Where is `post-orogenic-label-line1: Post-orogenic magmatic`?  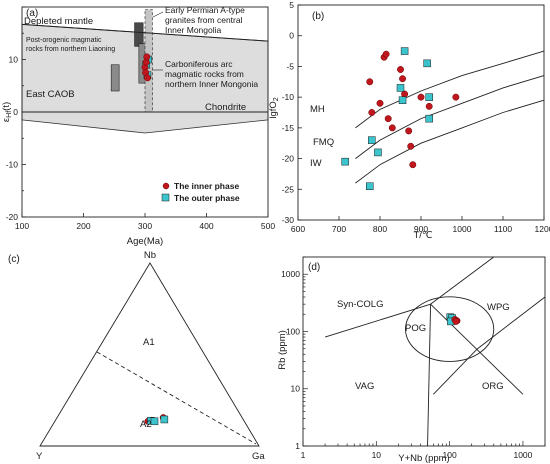
post-orogenic-label-line1: Post-orogenic magmatic is located at coordinates (64, 40).